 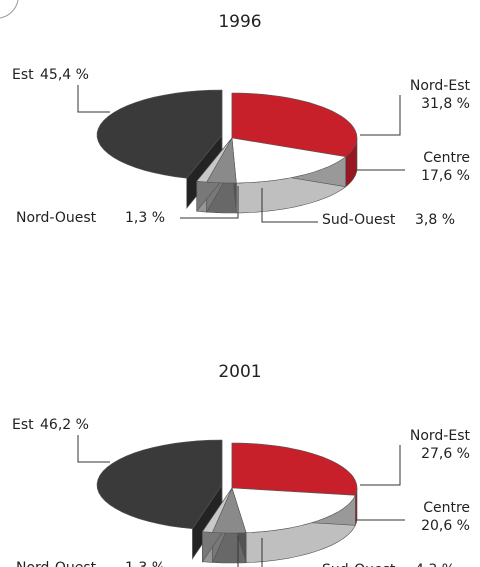 I want to click on chart-title: 1996, so click(x=239, y=22).